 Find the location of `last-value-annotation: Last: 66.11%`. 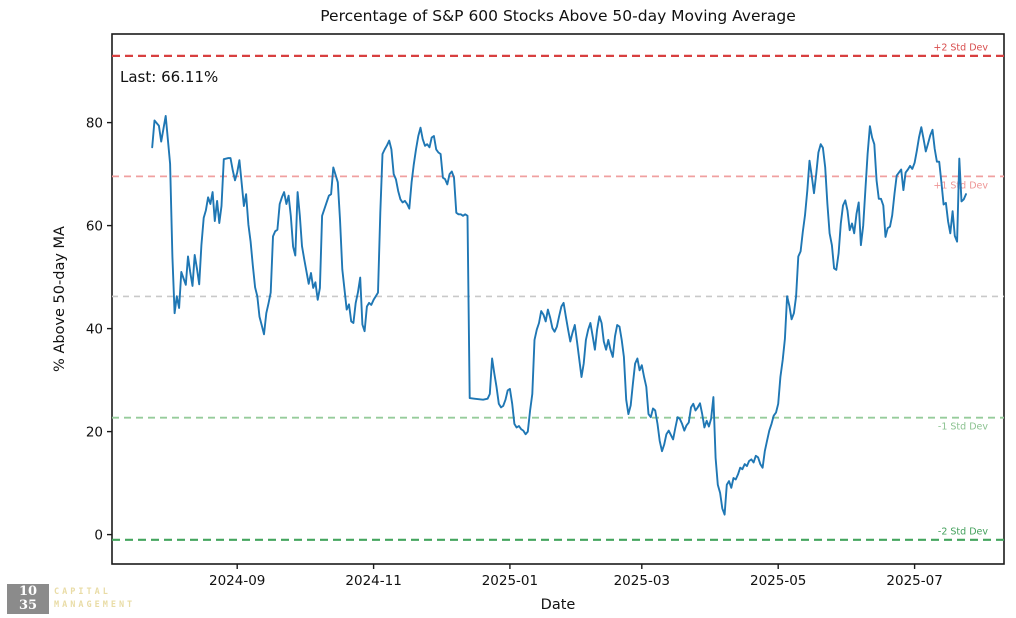

last-value-annotation: Last: 66.11% is located at coordinates (169, 77).